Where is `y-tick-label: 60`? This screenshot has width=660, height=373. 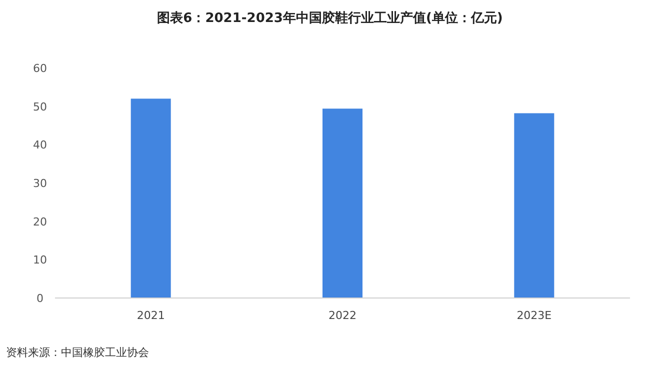
y-tick-label: 60 is located at coordinates (40, 68).